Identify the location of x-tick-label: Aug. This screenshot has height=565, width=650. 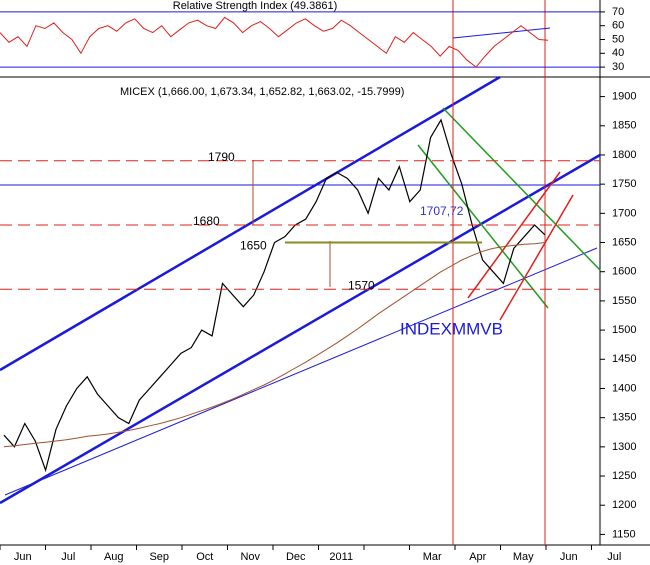
(114, 557).